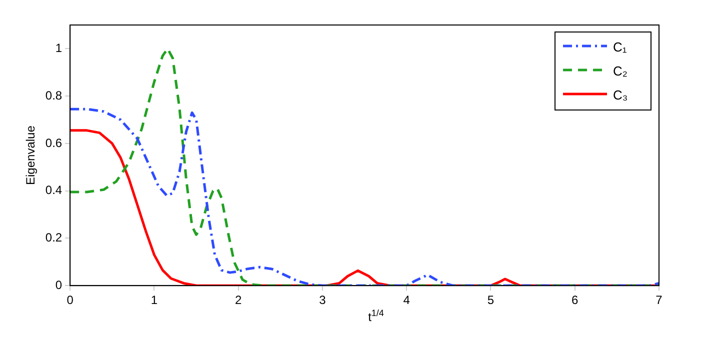 The image size is (728, 339). What do you see at coordinates (154, 300) in the screenshot?
I see `x-tick-label: 1` at bounding box center [154, 300].